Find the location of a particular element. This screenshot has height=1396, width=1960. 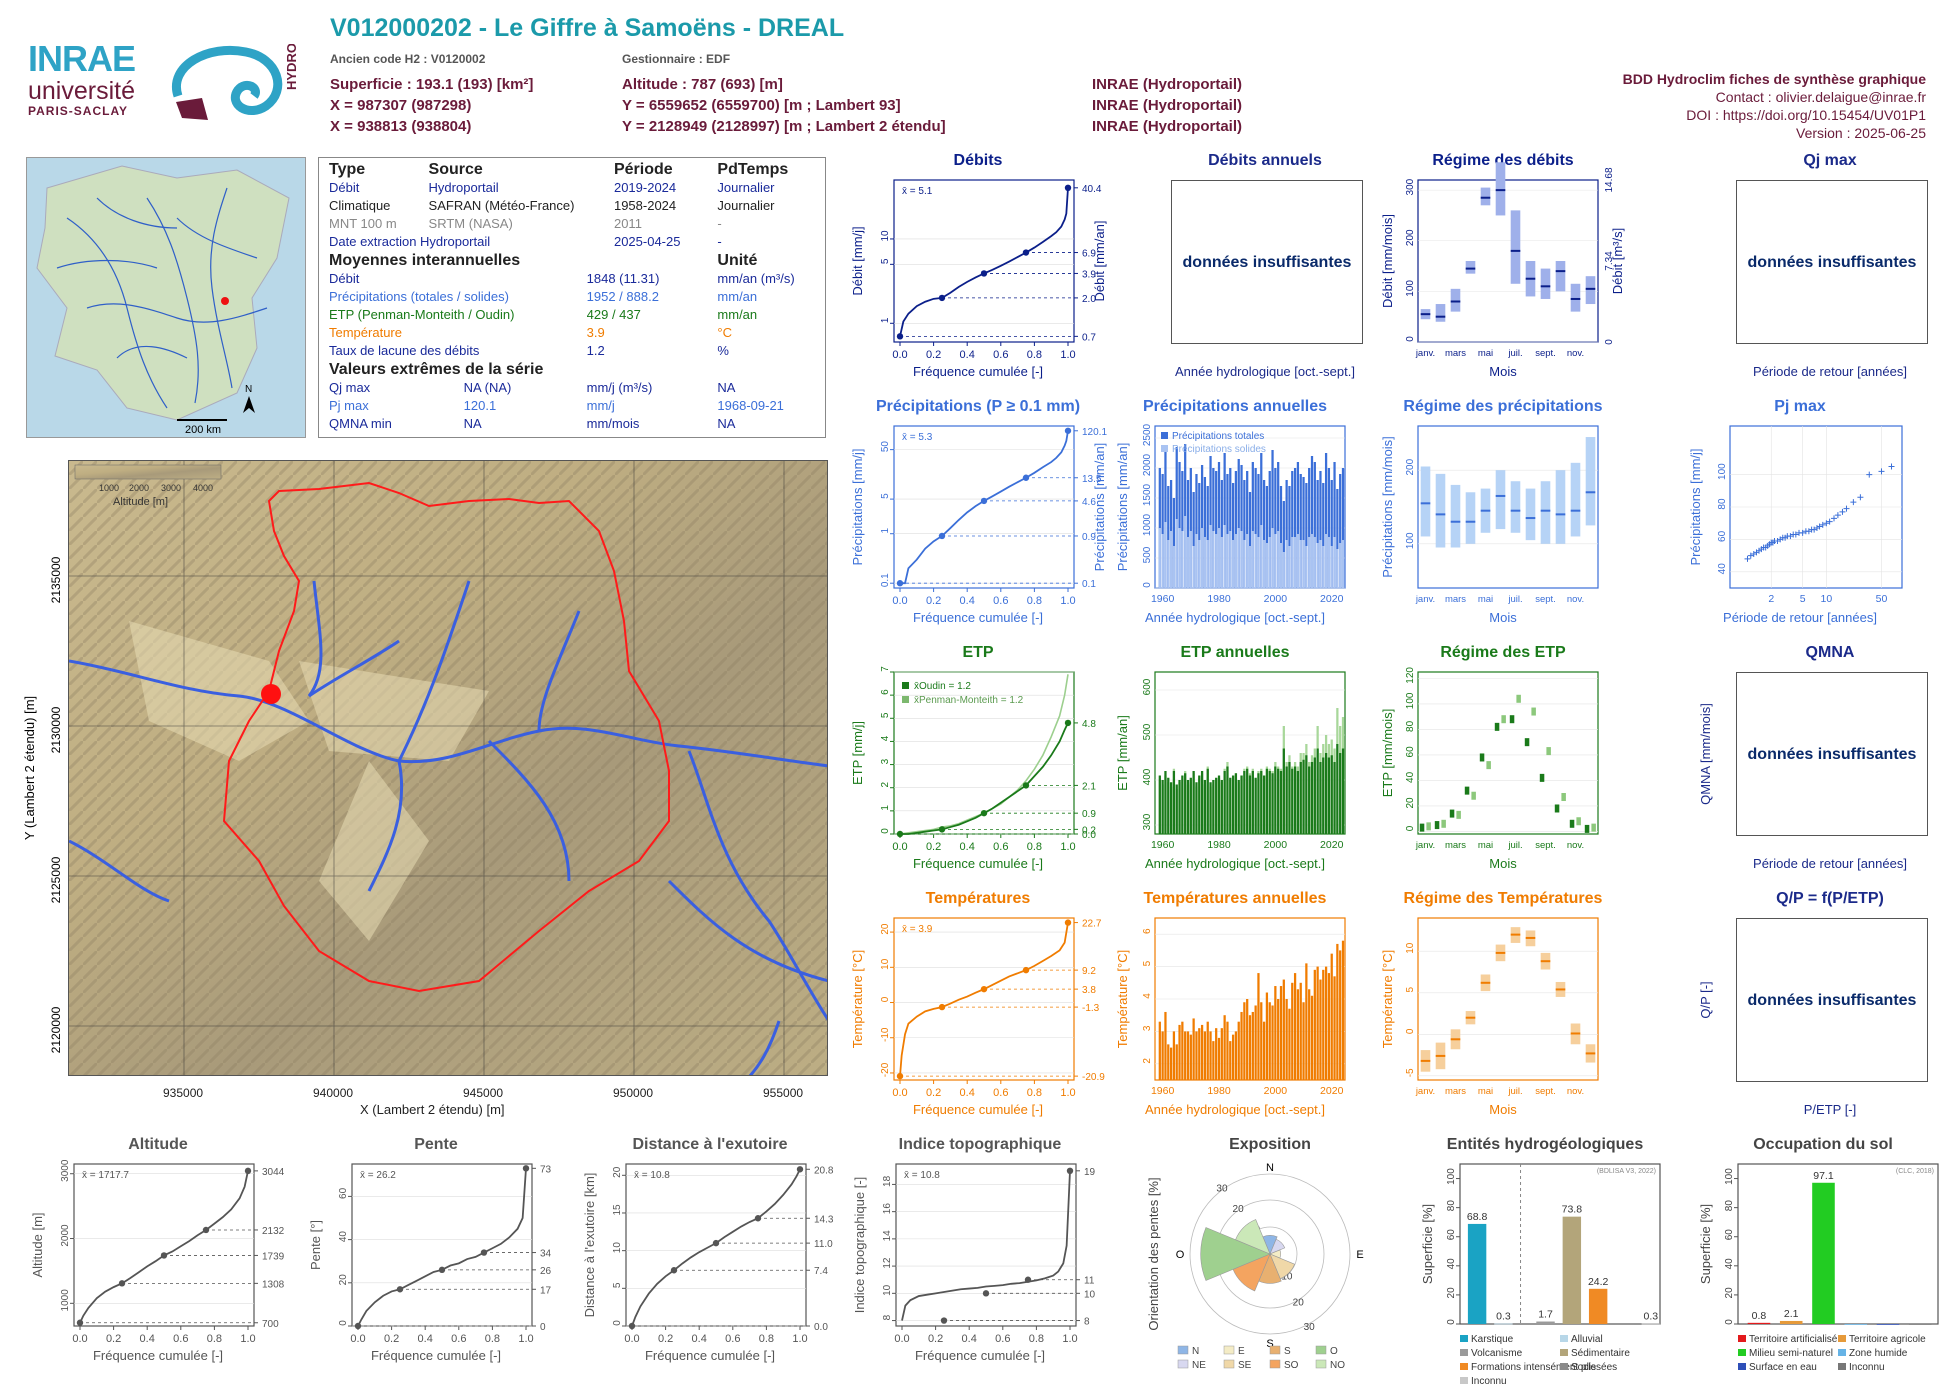

y-axis-label: Orientation des pentes [%] is located at coordinates (1153, 1253).